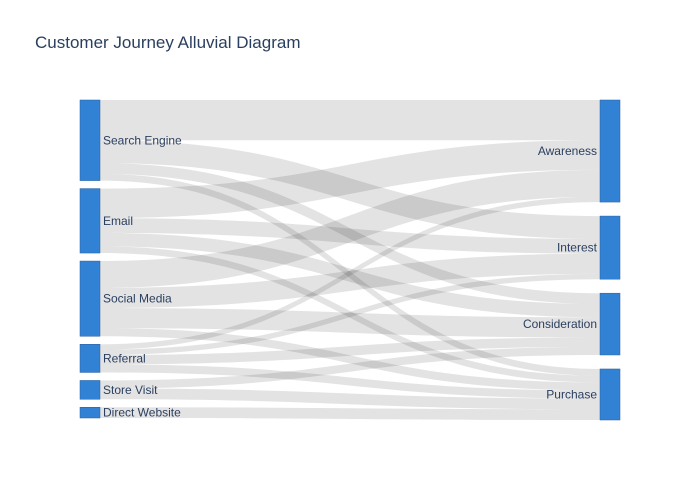 The width and height of the screenshot is (700, 500). What do you see at coordinates (350, 120) in the screenshot?
I see `link-search-engine-to-awareness` at bounding box center [350, 120].